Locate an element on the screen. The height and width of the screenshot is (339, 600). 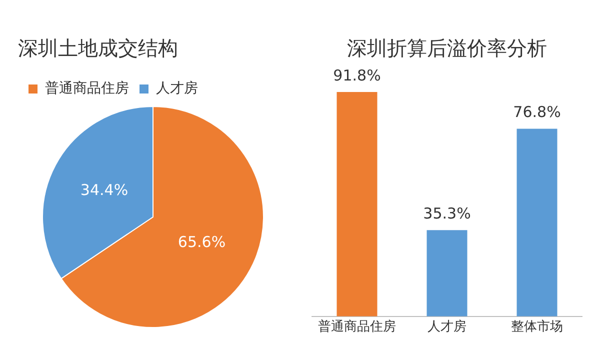
data-label: 65.6% is located at coordinates (202, 241).